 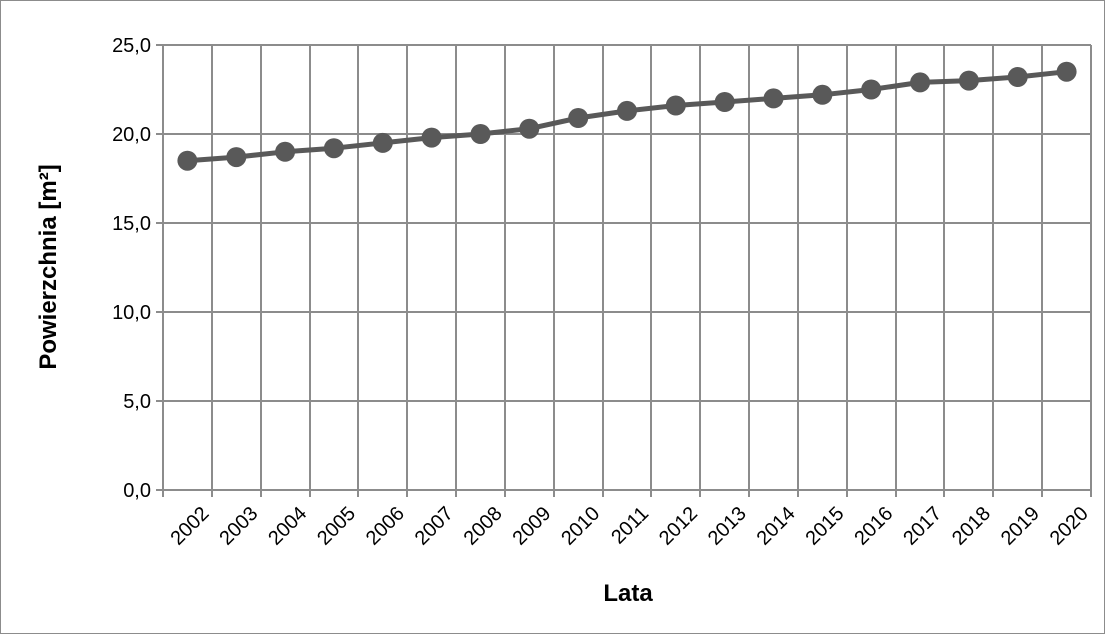 I want to click on y-tick-labels: 0,0 5,0 10,0 15,0 20,0 25,0, so click(x=131, y=268).